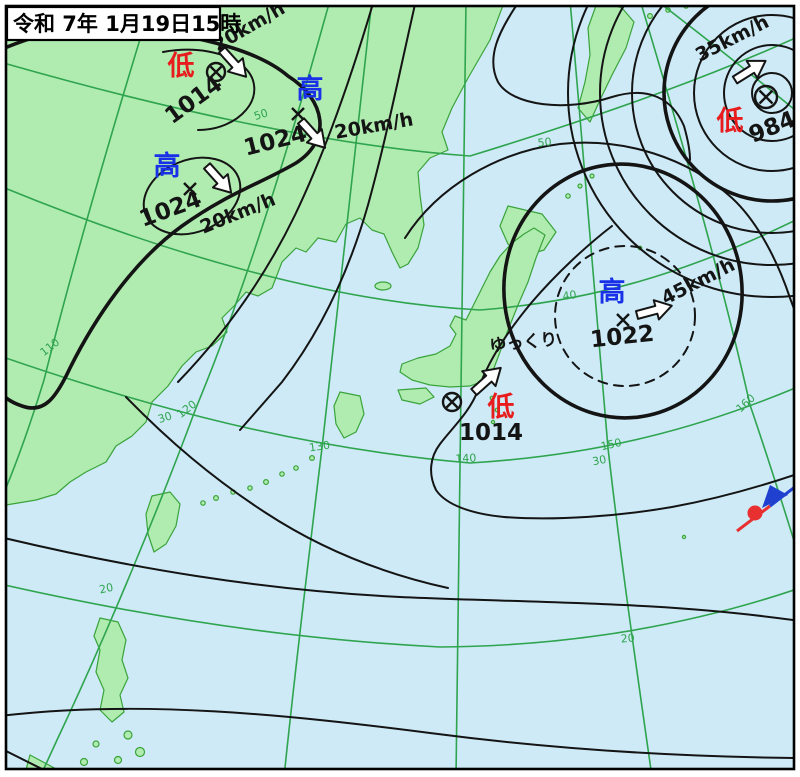 The image size is (800, 777). What do you see at coordinates (472, 307) in the screenshot?
I see `landmass-honshu` at bounding box center [472, 307].